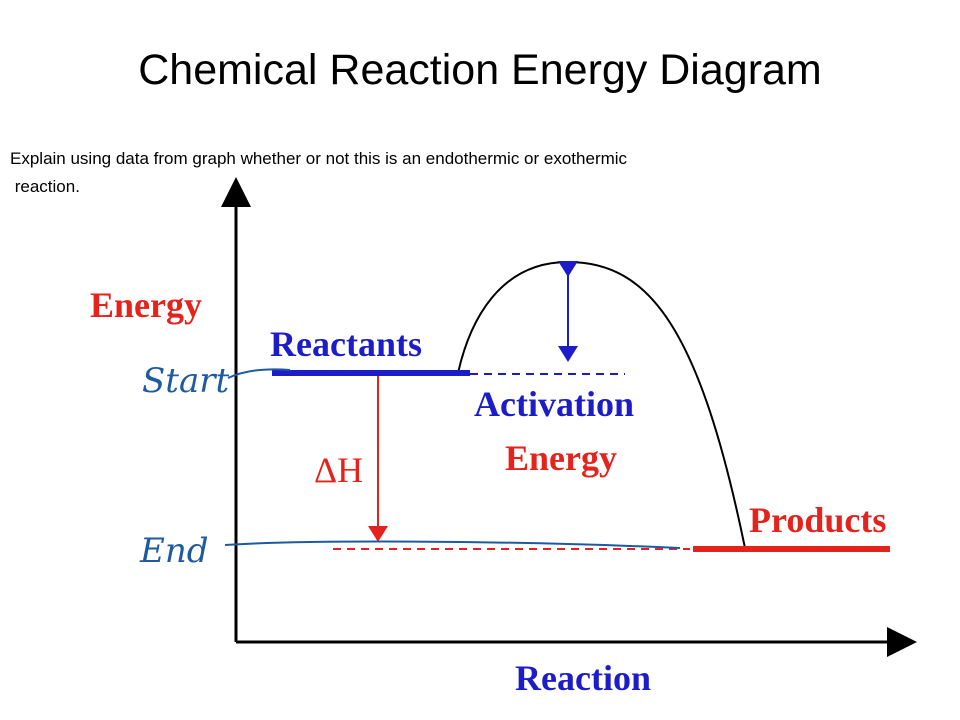 This screenshot has width=960, height=720. Describe the element at coordinates (146, 305) in the screenshot. I see `y-axis-label: Energy` at that location.